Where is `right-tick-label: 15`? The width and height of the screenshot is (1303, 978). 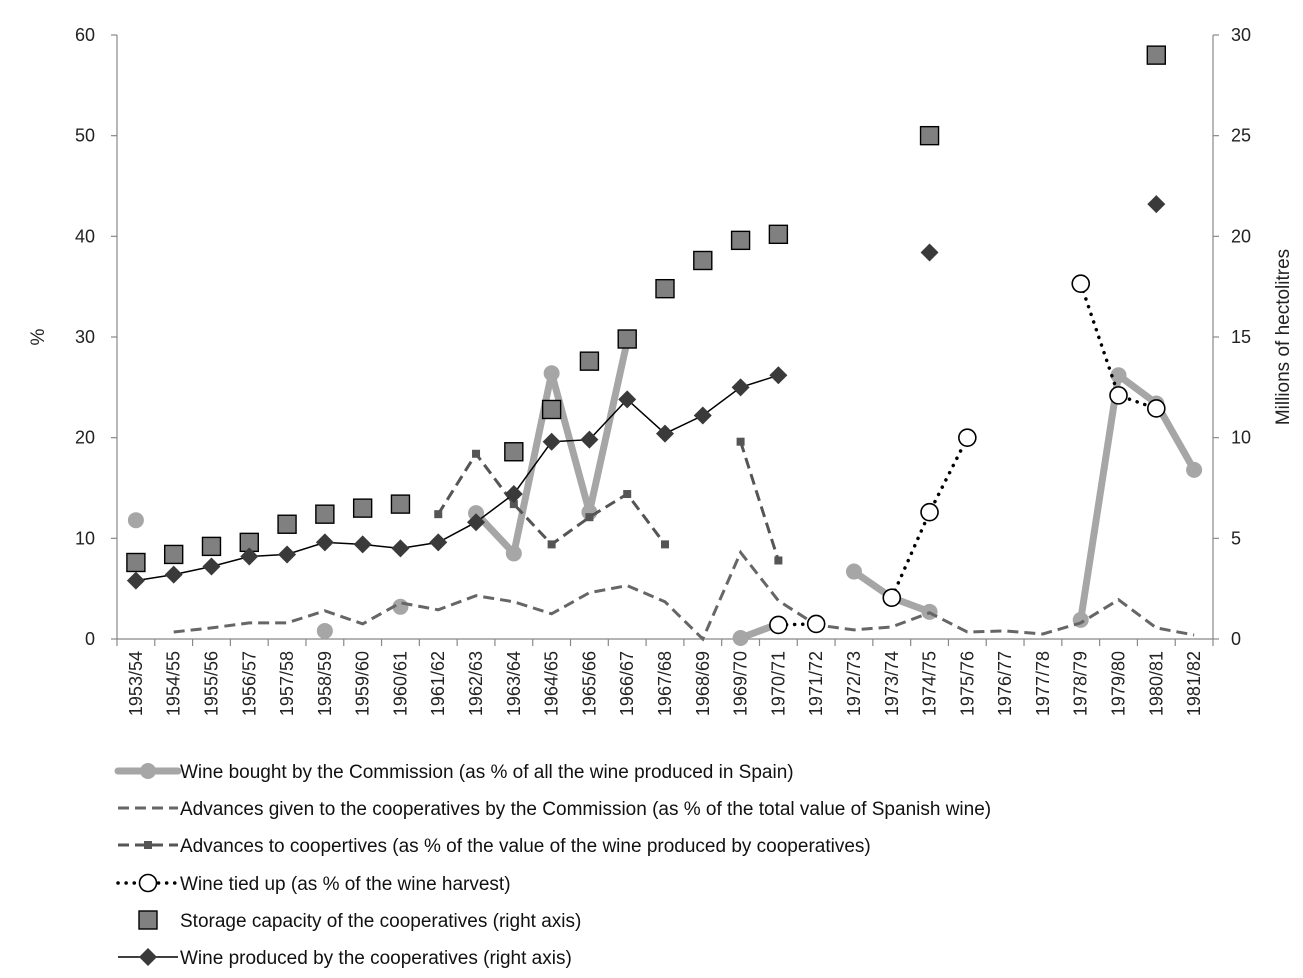 right-tick-label: 15 is located at coordinates (1241, 337).